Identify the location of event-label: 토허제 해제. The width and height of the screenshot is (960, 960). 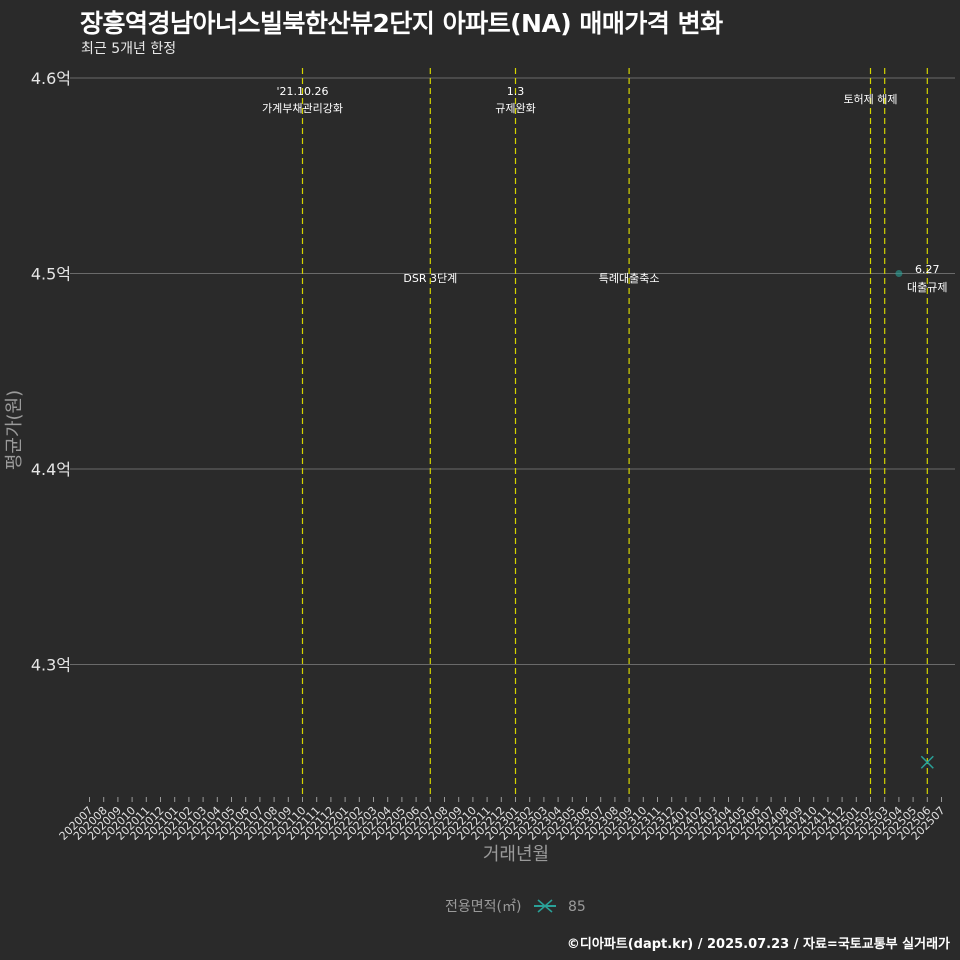
(870, 99).